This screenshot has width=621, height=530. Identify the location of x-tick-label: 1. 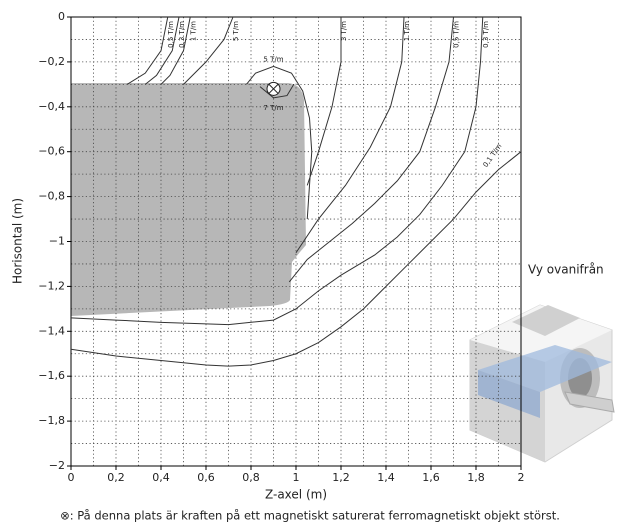
(296, 477).